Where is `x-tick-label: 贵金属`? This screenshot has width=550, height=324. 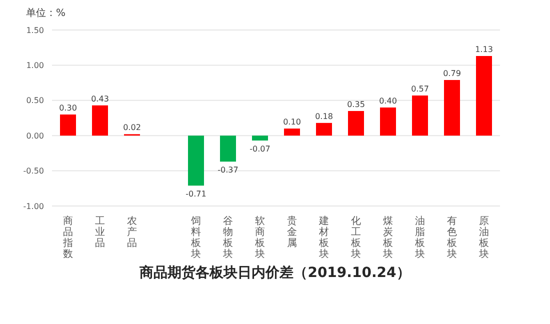
x-tick-label: 贵金属 is located at coordinates (292, 232).